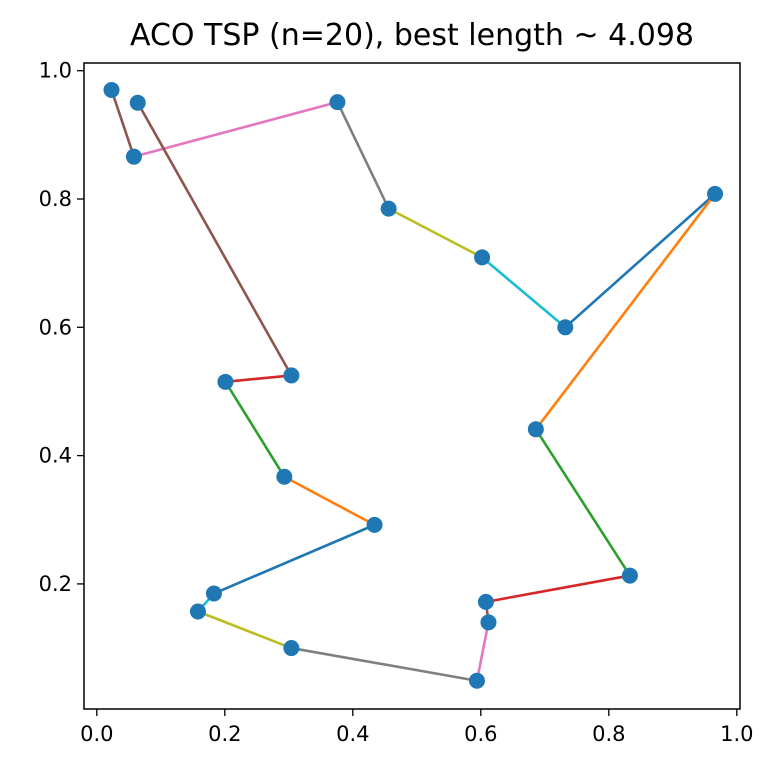 The image size is (780, 777). What do you see at coordinates (96, 734) in the screenshot?
I see `x-tick-label: 0.0` at bounding box center [96, 734].